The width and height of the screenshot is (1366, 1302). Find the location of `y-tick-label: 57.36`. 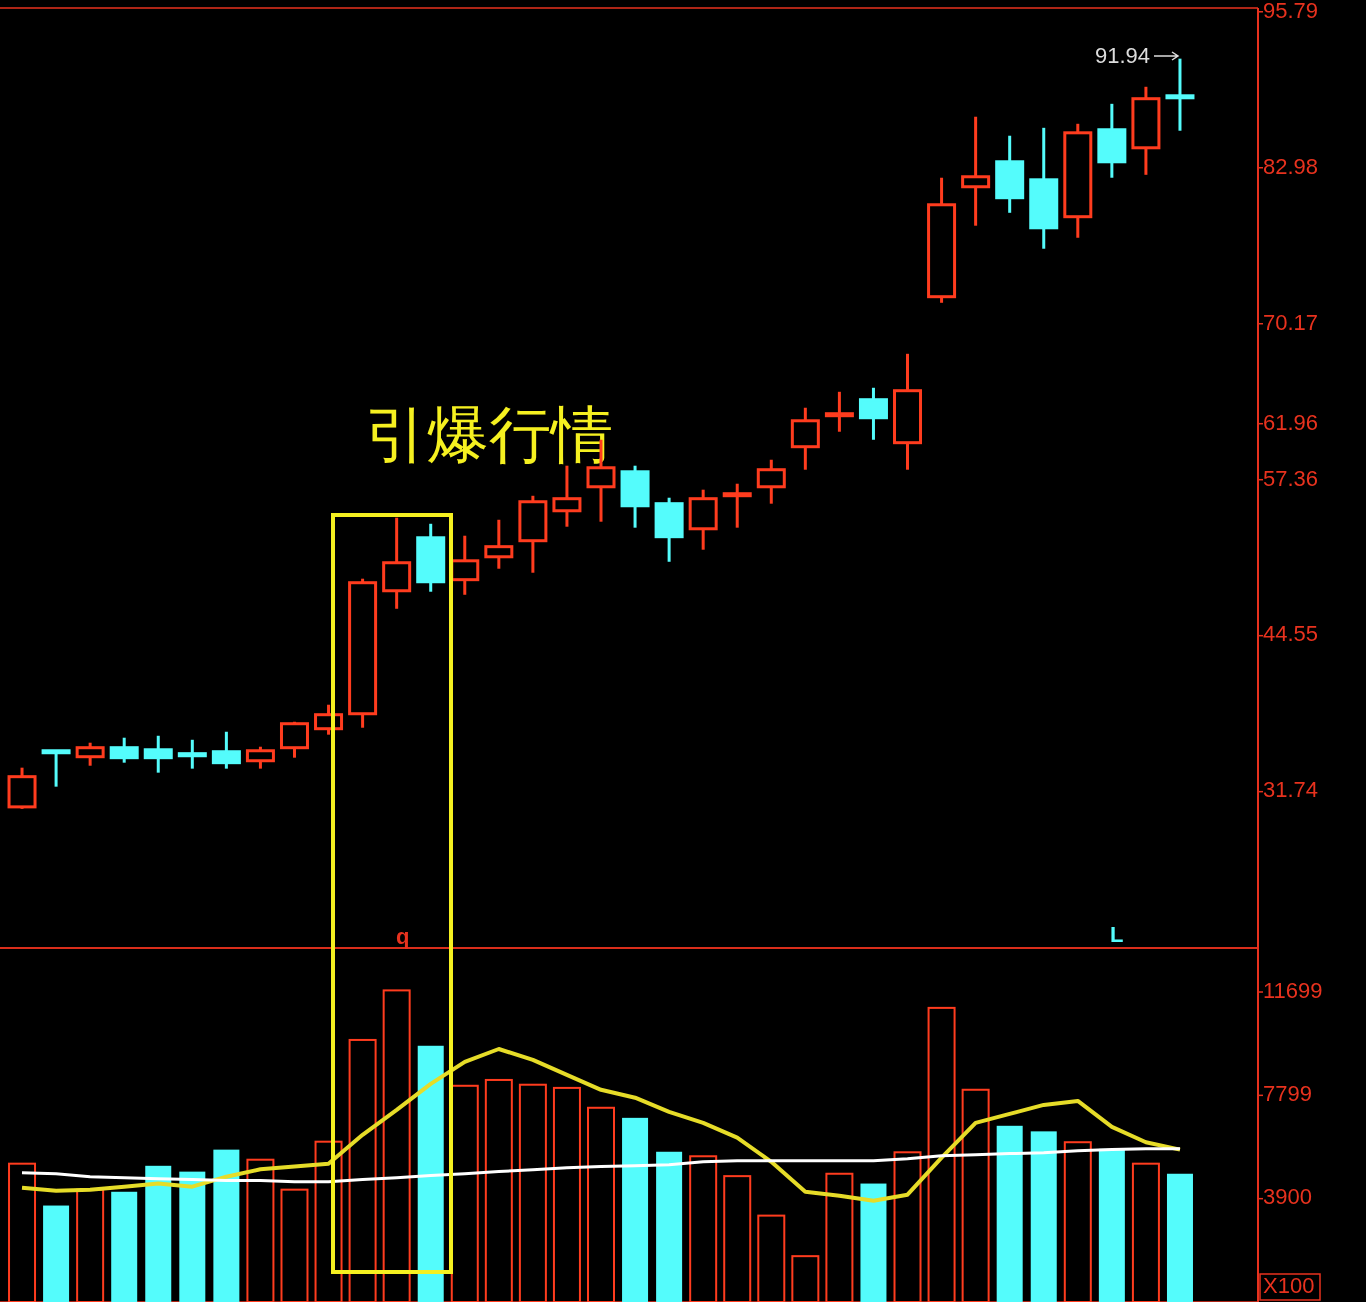

y-tick-label: 57.36 is located at coordinates (1291, 478).